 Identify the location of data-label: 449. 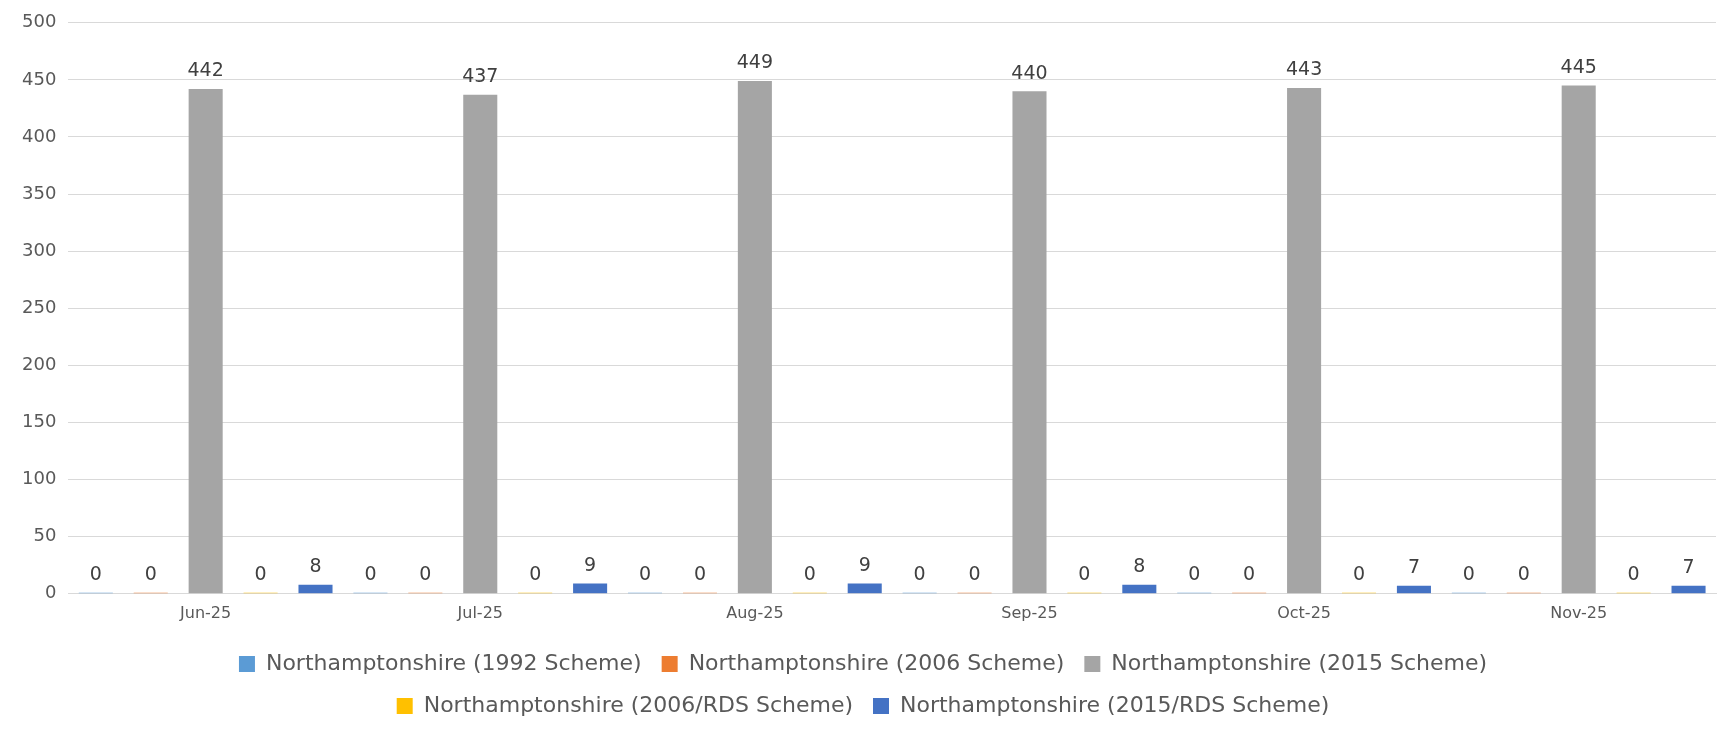
(755, 61).